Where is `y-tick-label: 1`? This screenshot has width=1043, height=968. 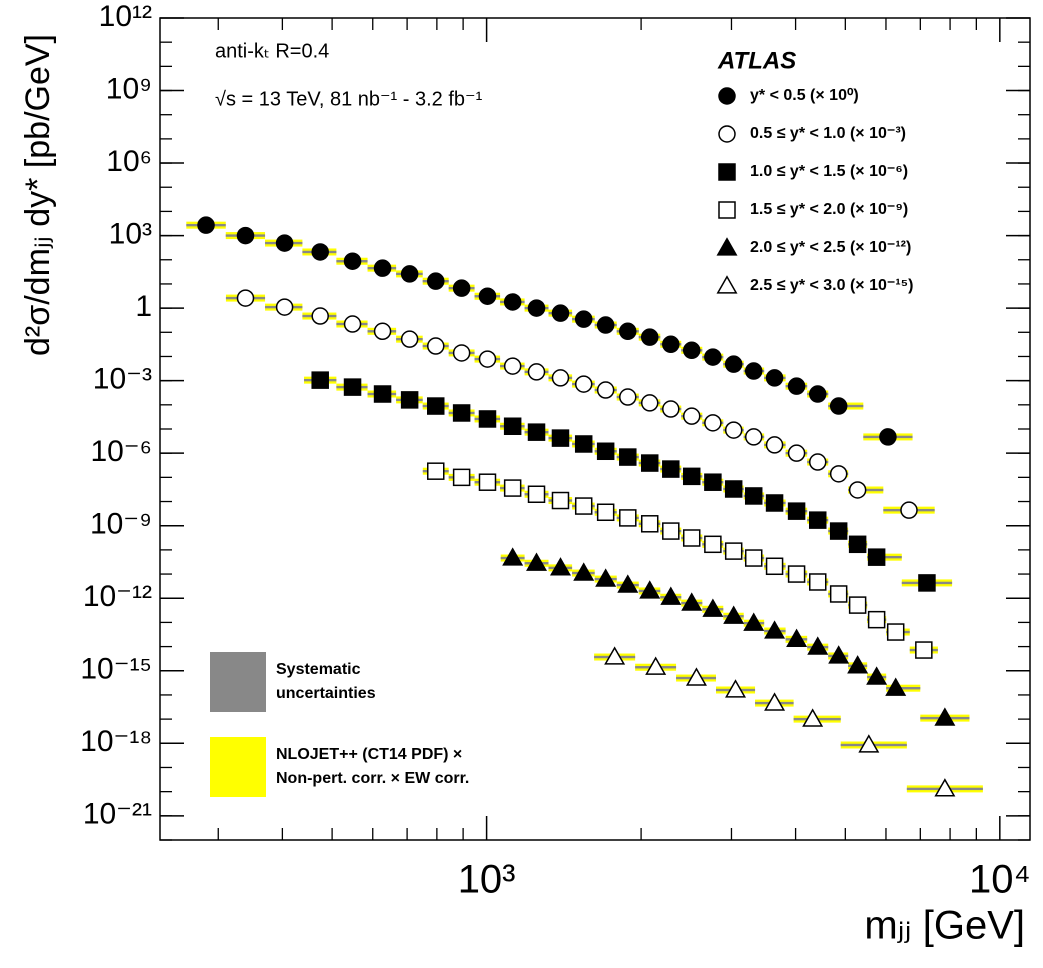 y-tick-label: 1 is located at coordinates (143, 306).